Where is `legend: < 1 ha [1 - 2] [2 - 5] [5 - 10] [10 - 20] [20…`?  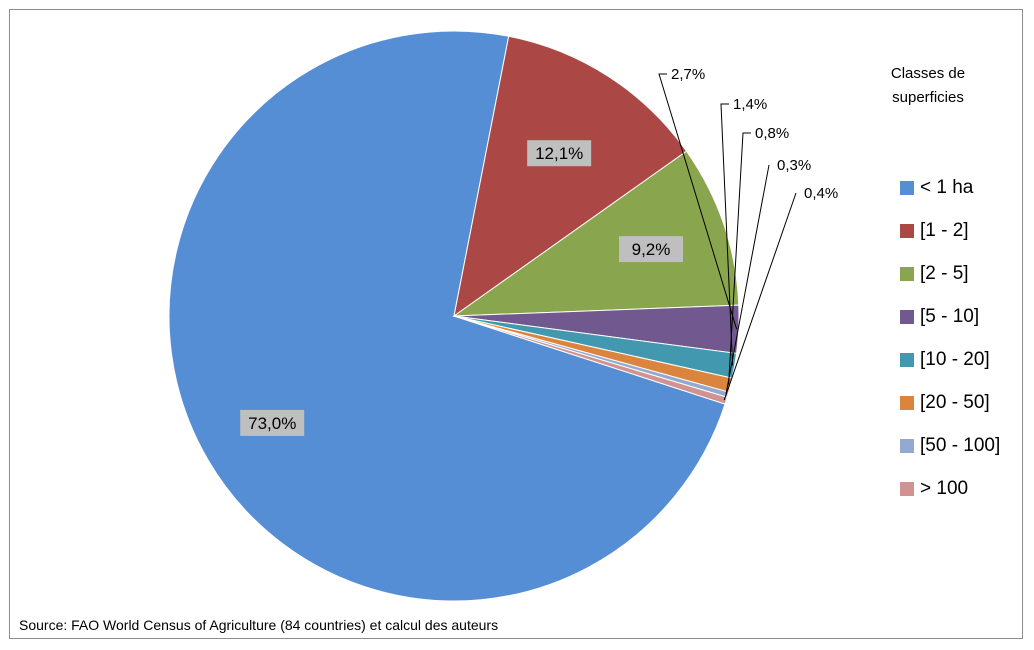
legend: < 1 ha [1 - 2] [2 - 5] [5 - 10] [10 - 20] [20… is located at coordinates (950, 338).